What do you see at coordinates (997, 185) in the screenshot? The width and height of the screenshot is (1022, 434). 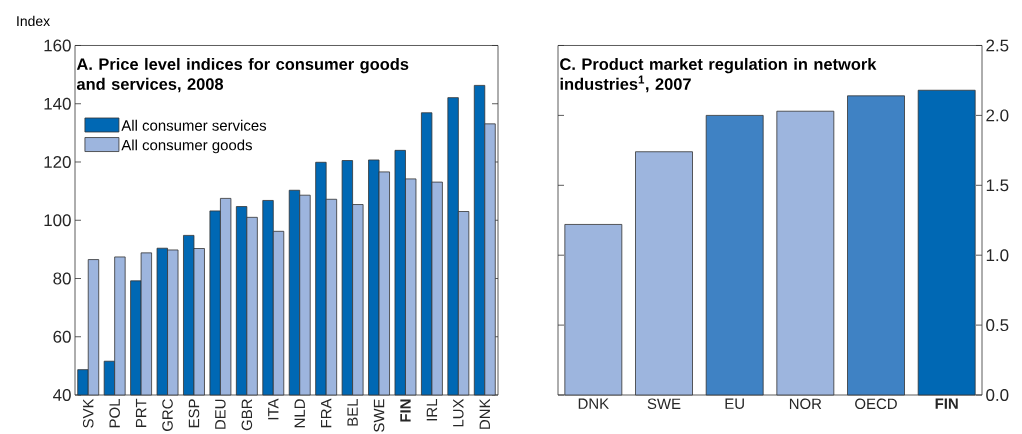 I see `y-tick-label: 1.5` at bounding box center [997, 185].